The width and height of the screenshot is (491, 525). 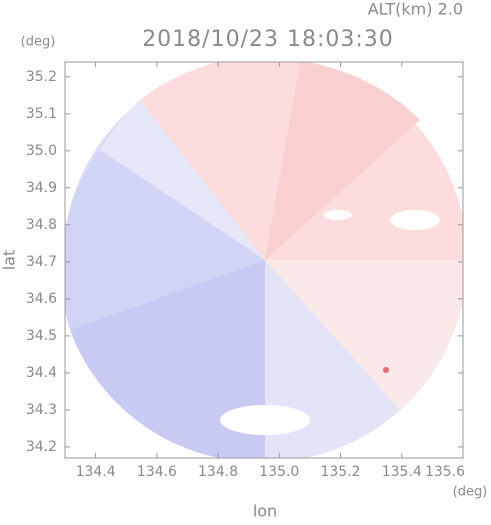 What do you see at coordinates (157, 472) in the screenshot?
I see `x-tick-label: 134.6` at bounding box center [157, 472].